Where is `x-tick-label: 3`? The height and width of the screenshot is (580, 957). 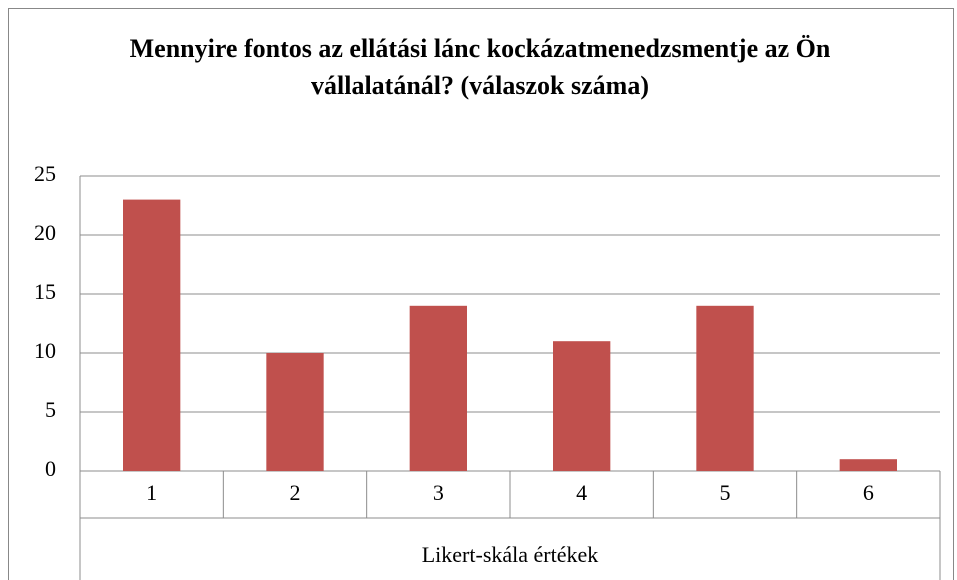 x-tick-label: 3 is located at coordinates (438, 492).